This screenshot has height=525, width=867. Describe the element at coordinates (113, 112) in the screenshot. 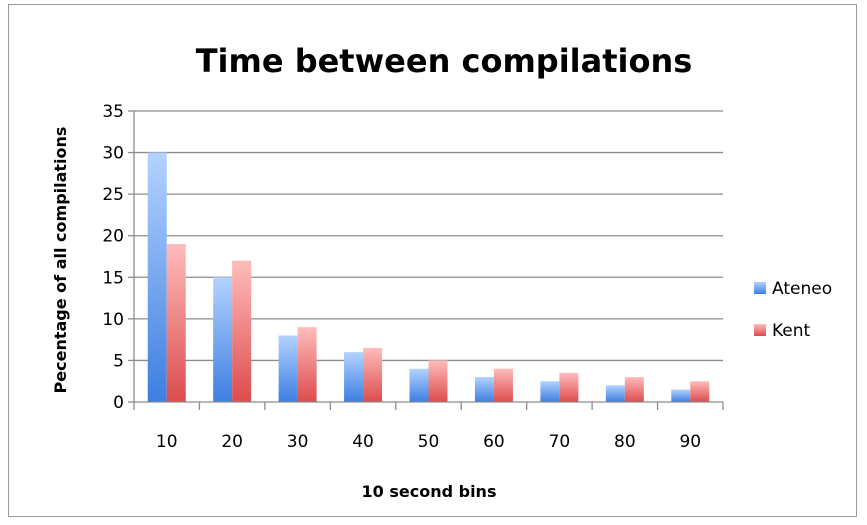

I see `y-tick-label: 35` at that location.